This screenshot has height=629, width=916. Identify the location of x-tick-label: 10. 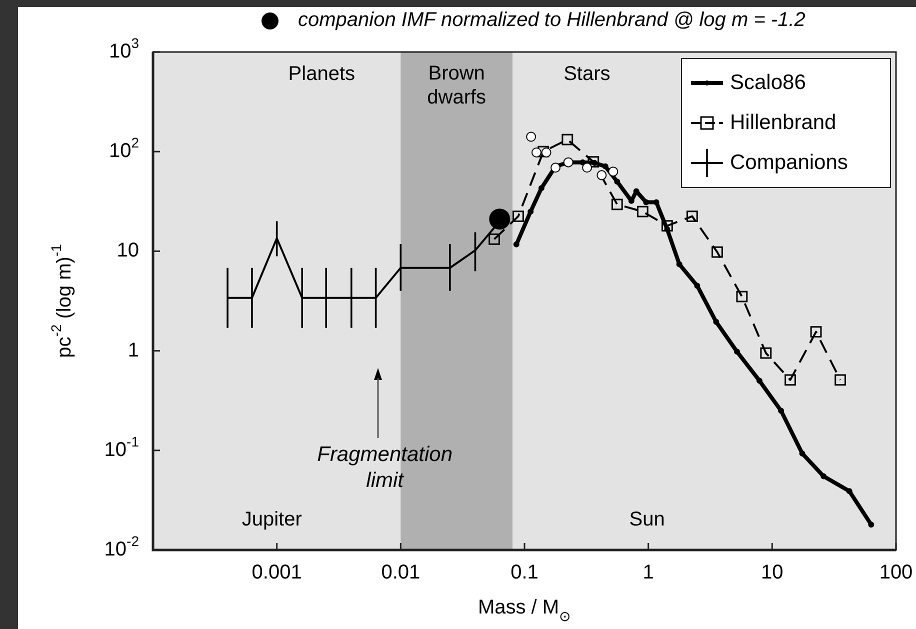
(772, 573).